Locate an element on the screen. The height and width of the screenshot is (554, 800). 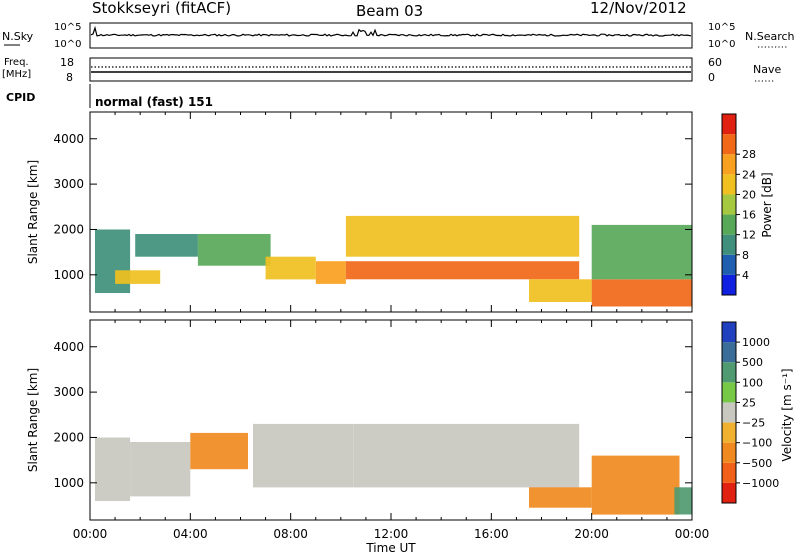
velocity-ytick-label-0: 1000 is located at coordinates (68, 483).